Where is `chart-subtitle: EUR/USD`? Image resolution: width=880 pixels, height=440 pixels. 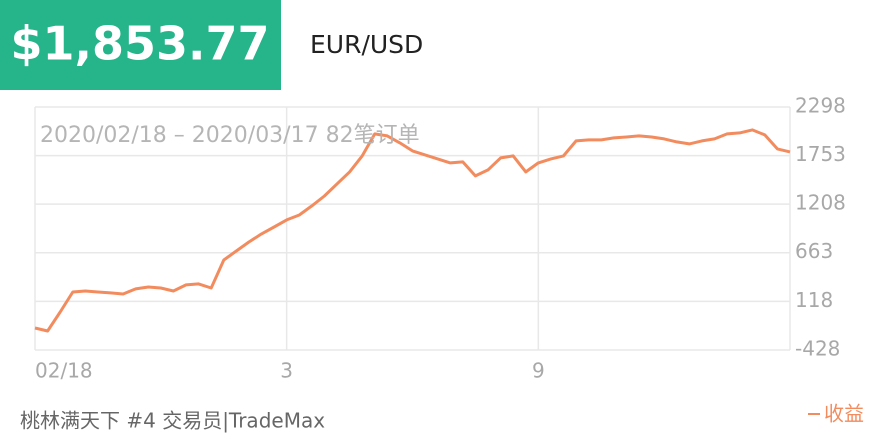 chart-subtitle: EUR/USD is located at coordinates (366, 44).